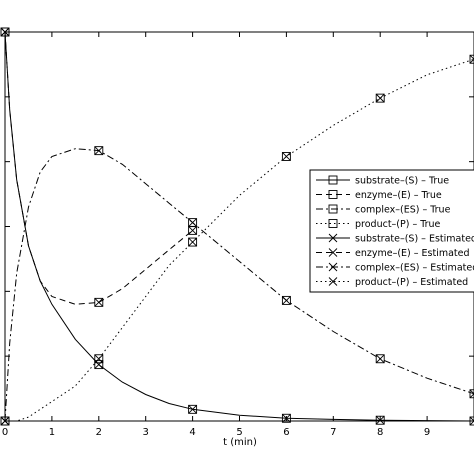  I want to click on x-tick-label: 2, so click(99, 432).